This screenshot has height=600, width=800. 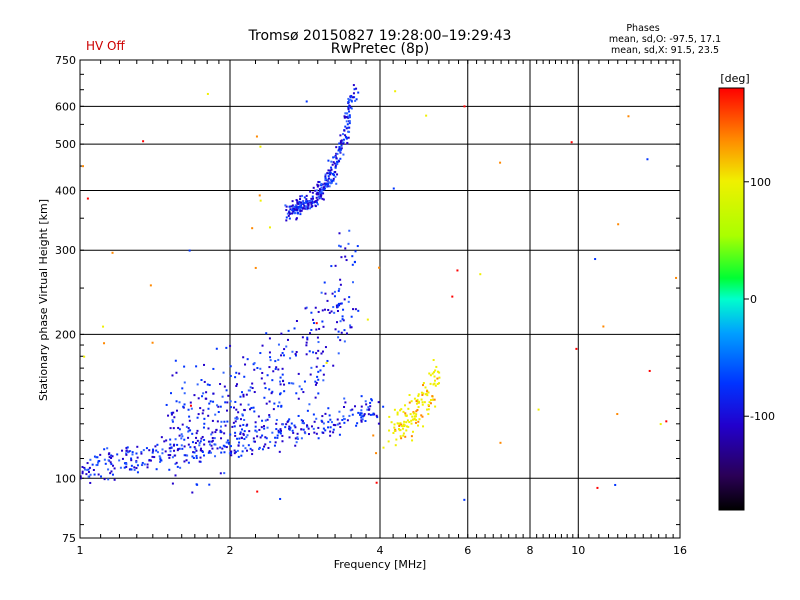 What do you see at coordinates (65, 106) in the screenshot?
I see `y-tick-label: 600` at bounding box center [65, 106].